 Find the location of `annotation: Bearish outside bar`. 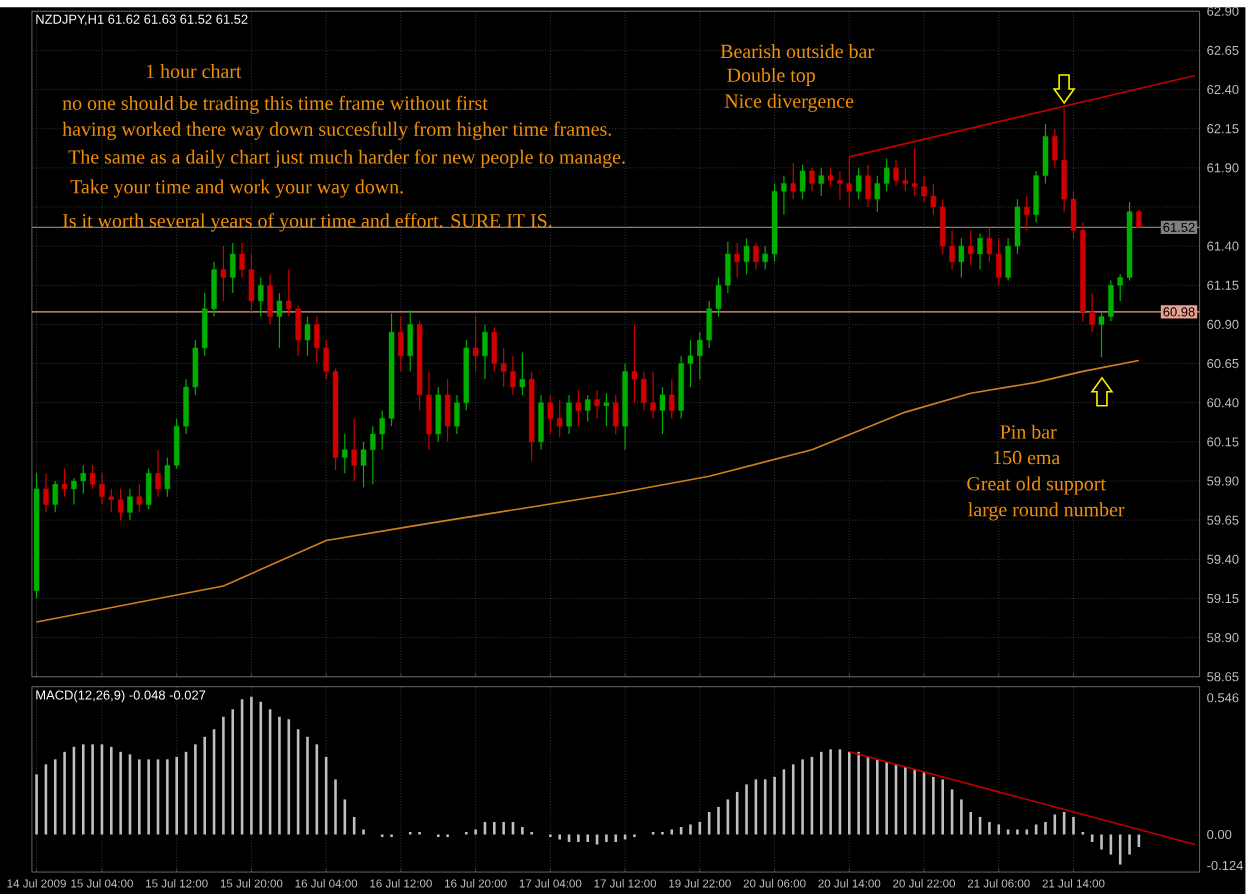

annotation: Bearish outside bar is located at coordinates (797, 50).